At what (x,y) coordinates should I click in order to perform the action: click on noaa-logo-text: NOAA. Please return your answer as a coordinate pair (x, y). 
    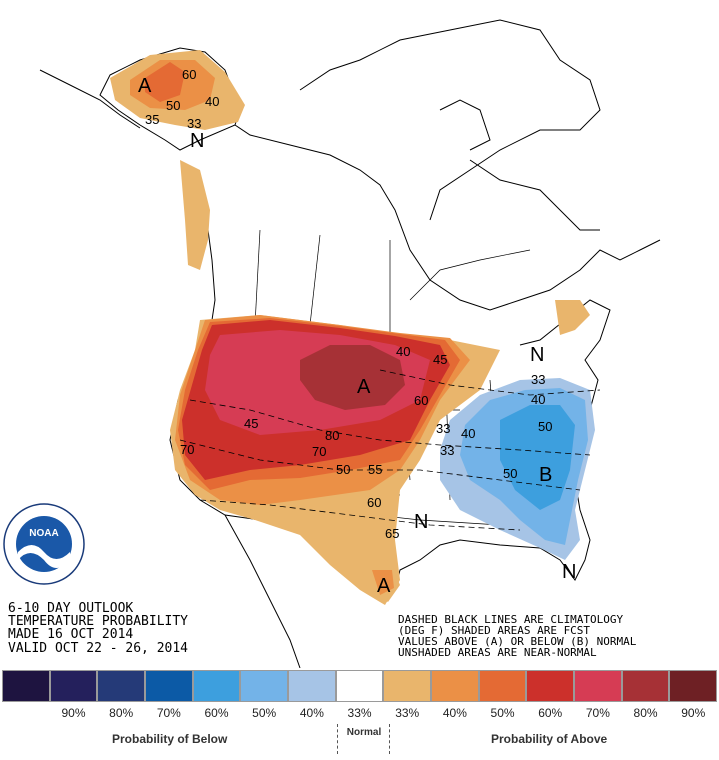
    Looking at the image, I should click on (43, 533).